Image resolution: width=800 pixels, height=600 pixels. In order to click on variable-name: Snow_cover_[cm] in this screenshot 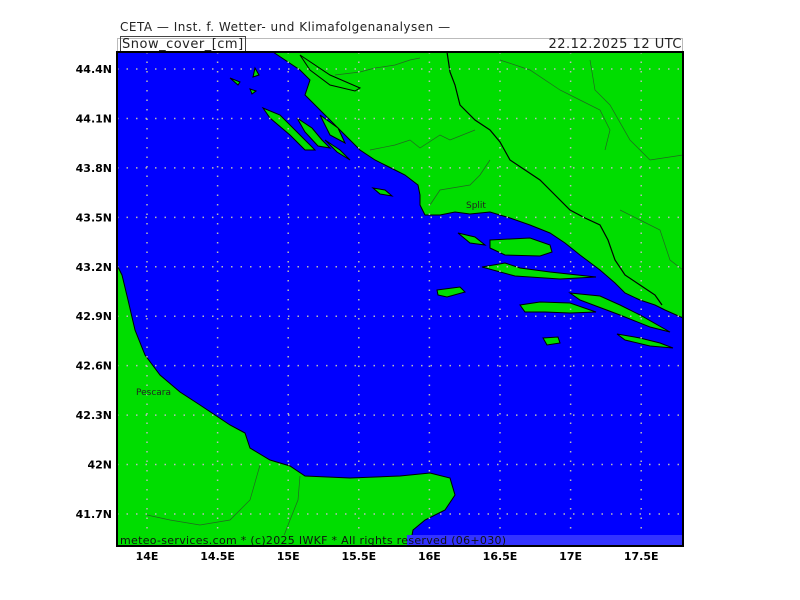, I will do `click(183, 44)`.